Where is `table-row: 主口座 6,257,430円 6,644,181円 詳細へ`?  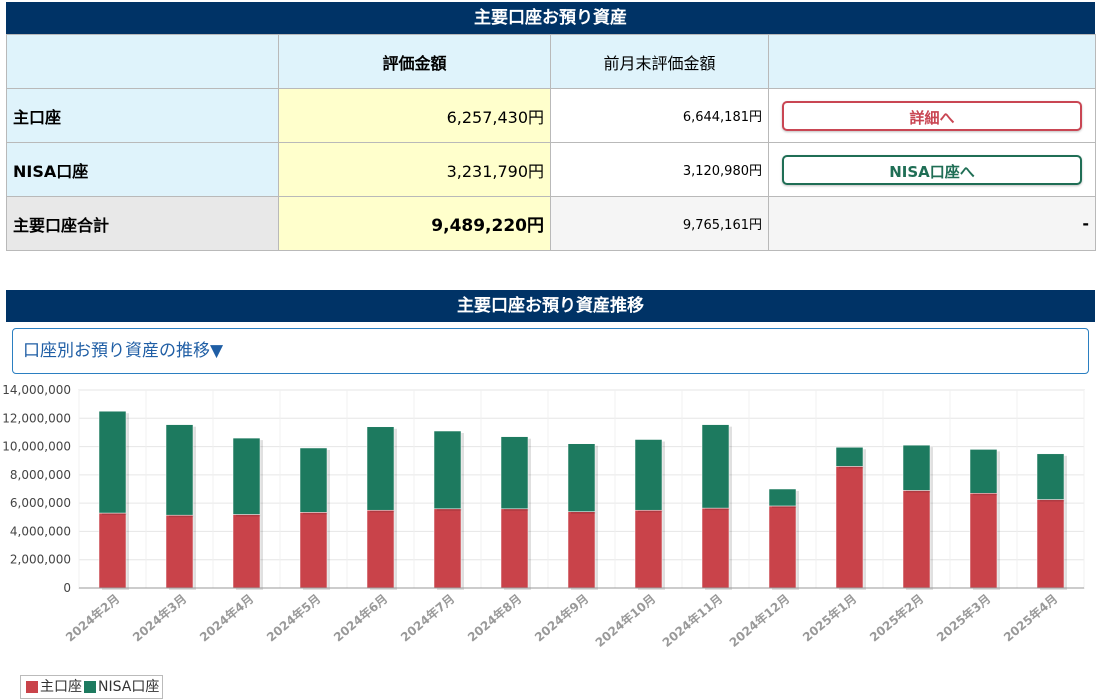 table-row: 主口座 6,257,430円 6,644,181円 詳細へ is located at coordinates (551, 115).